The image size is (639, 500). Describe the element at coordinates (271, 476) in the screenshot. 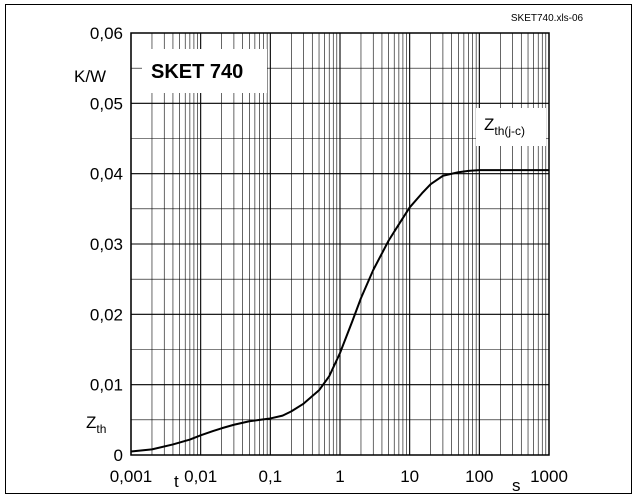

I see `x-tick-label: 0,1` at that location.